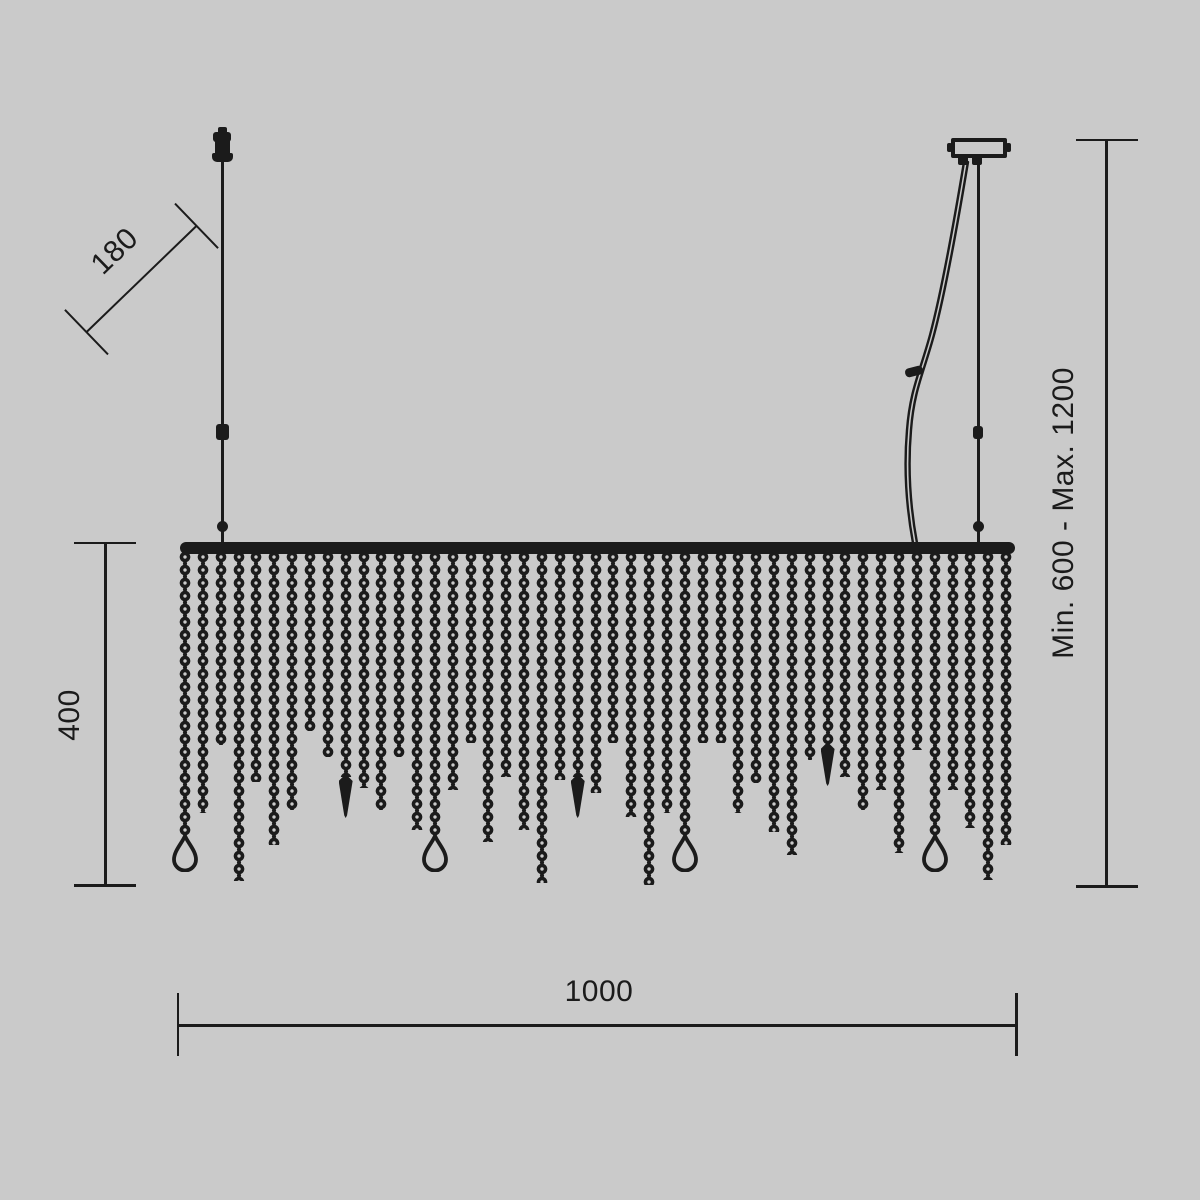  I want to click on rod-coupler-left, so click(222, 432).